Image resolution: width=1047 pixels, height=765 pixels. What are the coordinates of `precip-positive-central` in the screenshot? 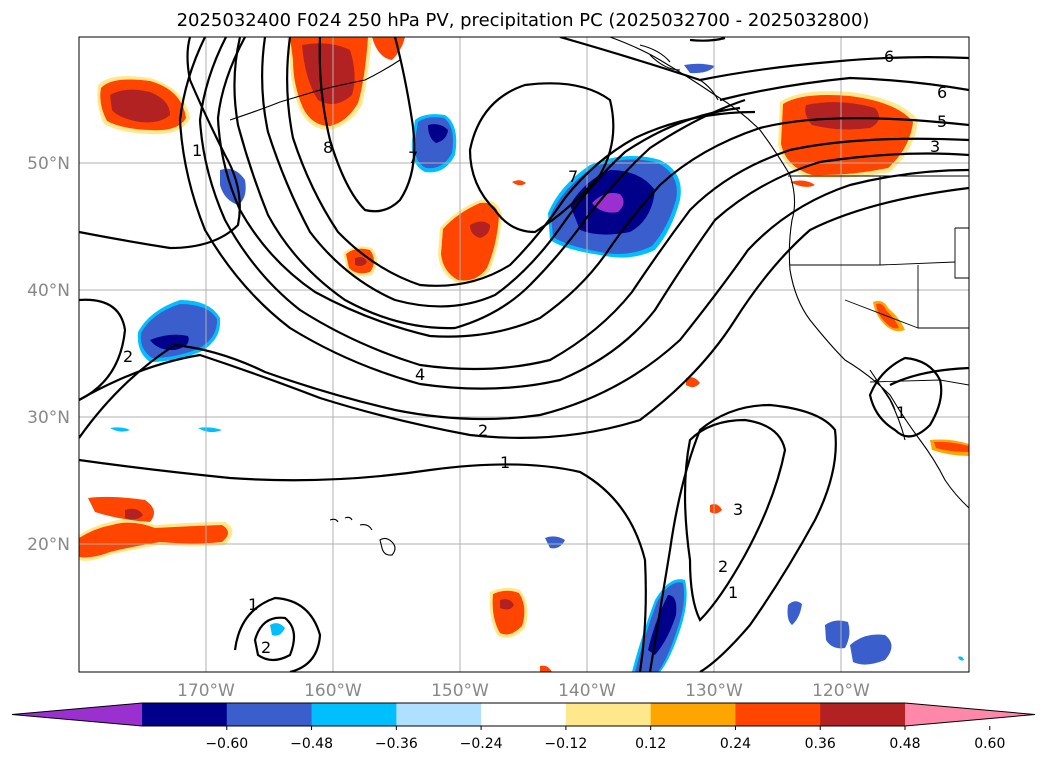 It's located at (434, 232).